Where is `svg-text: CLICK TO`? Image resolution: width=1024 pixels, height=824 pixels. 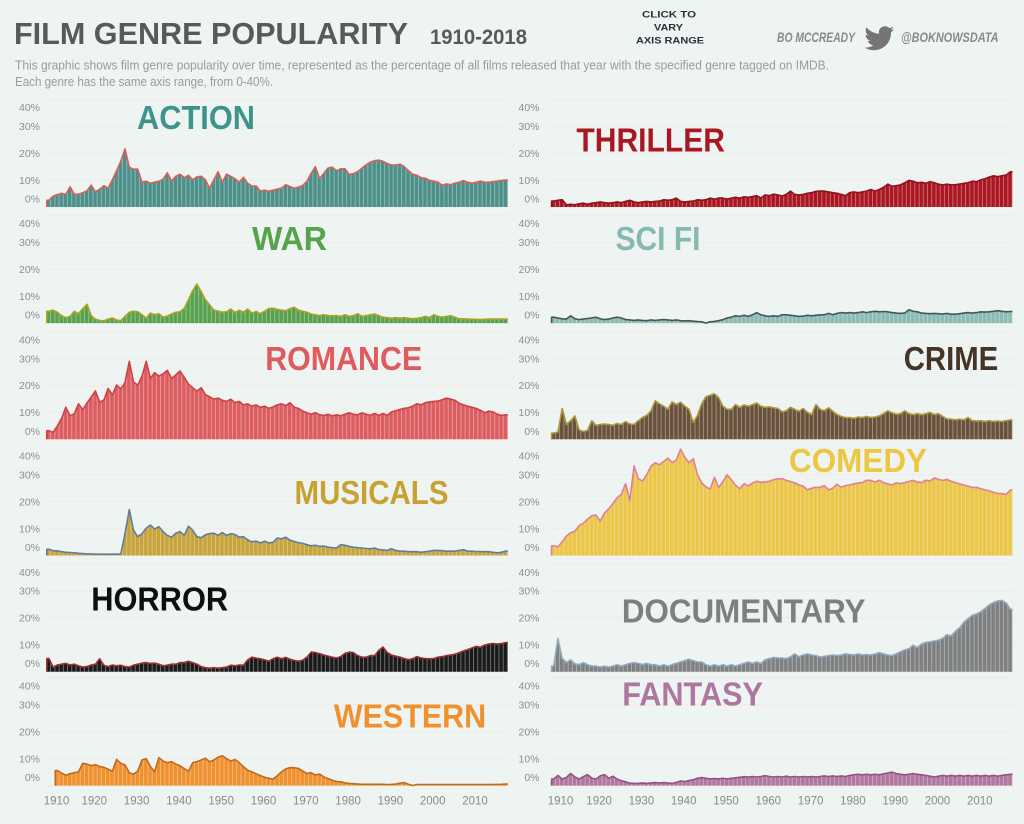
svg-text: CLICK TO is located at coordinates (669, 15).